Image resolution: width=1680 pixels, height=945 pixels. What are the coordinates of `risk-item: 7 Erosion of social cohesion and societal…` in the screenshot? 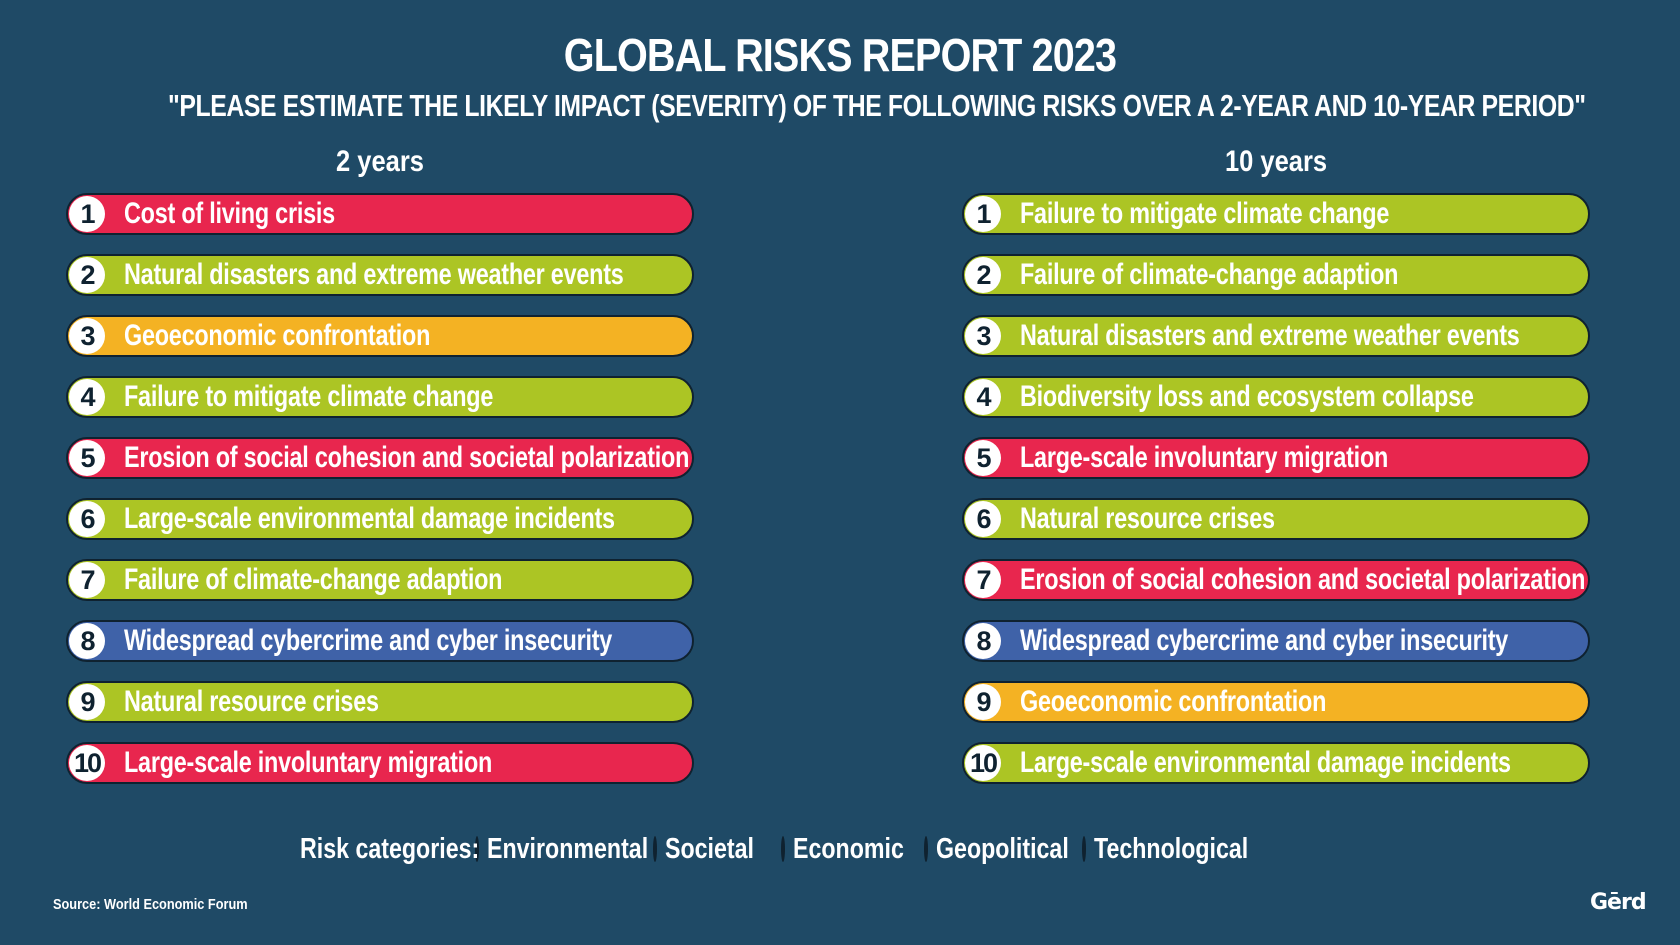 It's located at (1276, 580).